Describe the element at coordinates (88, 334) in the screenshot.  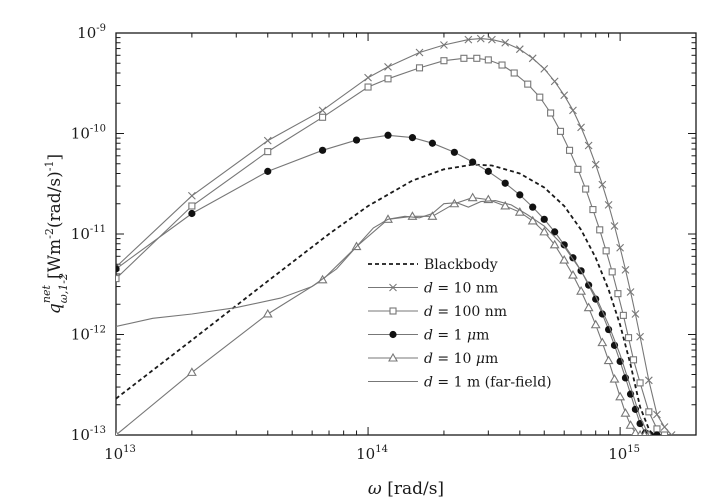
I see `y-tick-label: 10-12` at that location.